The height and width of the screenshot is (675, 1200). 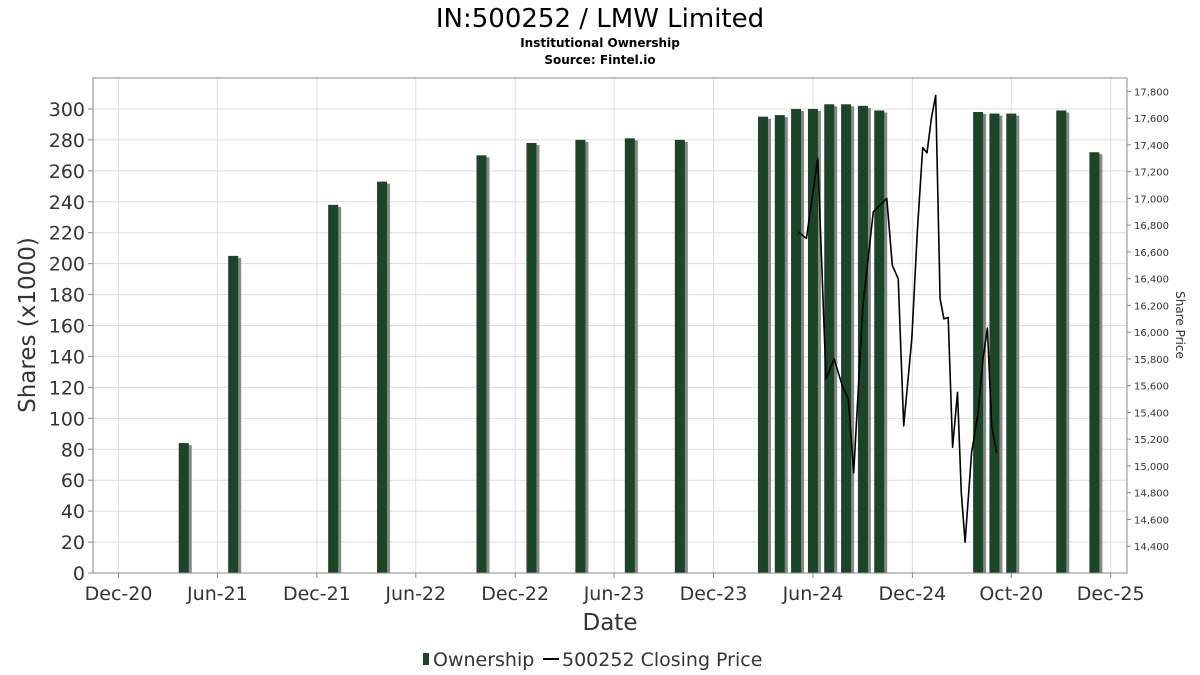 I want to click on y-tick-label: 20, so click(x=73, y=543).